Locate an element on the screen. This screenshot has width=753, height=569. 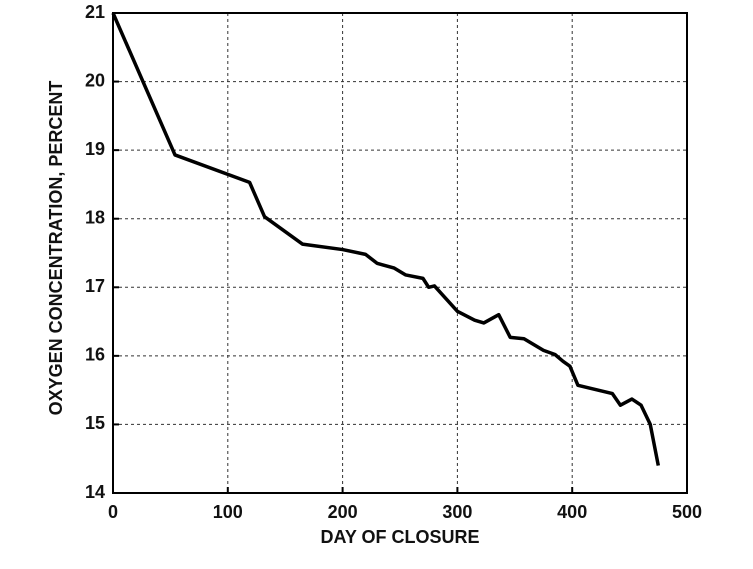
x-tick-label: 0 is located at coordinates (113, 512).